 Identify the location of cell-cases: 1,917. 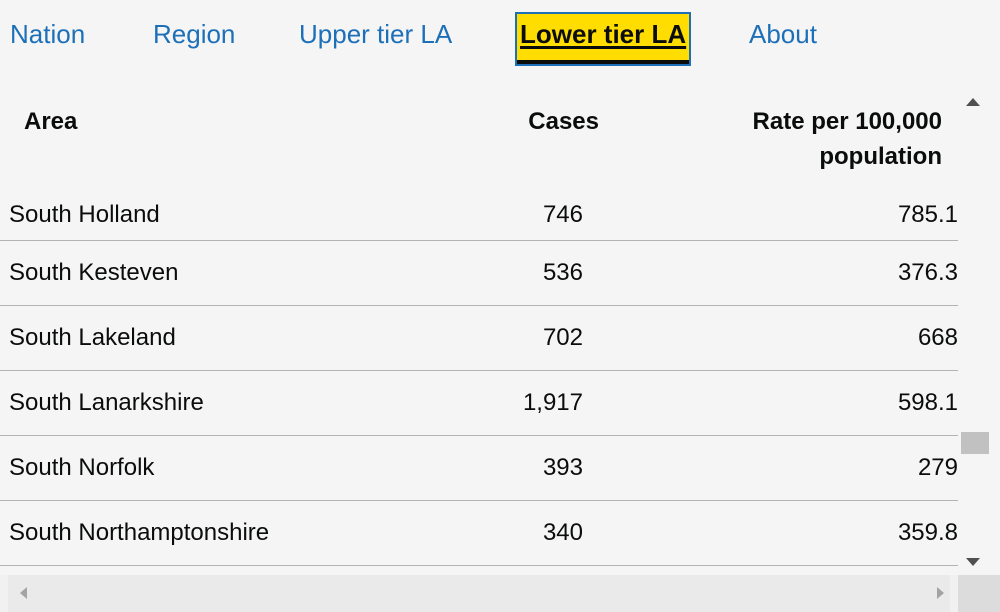
(521, 403).